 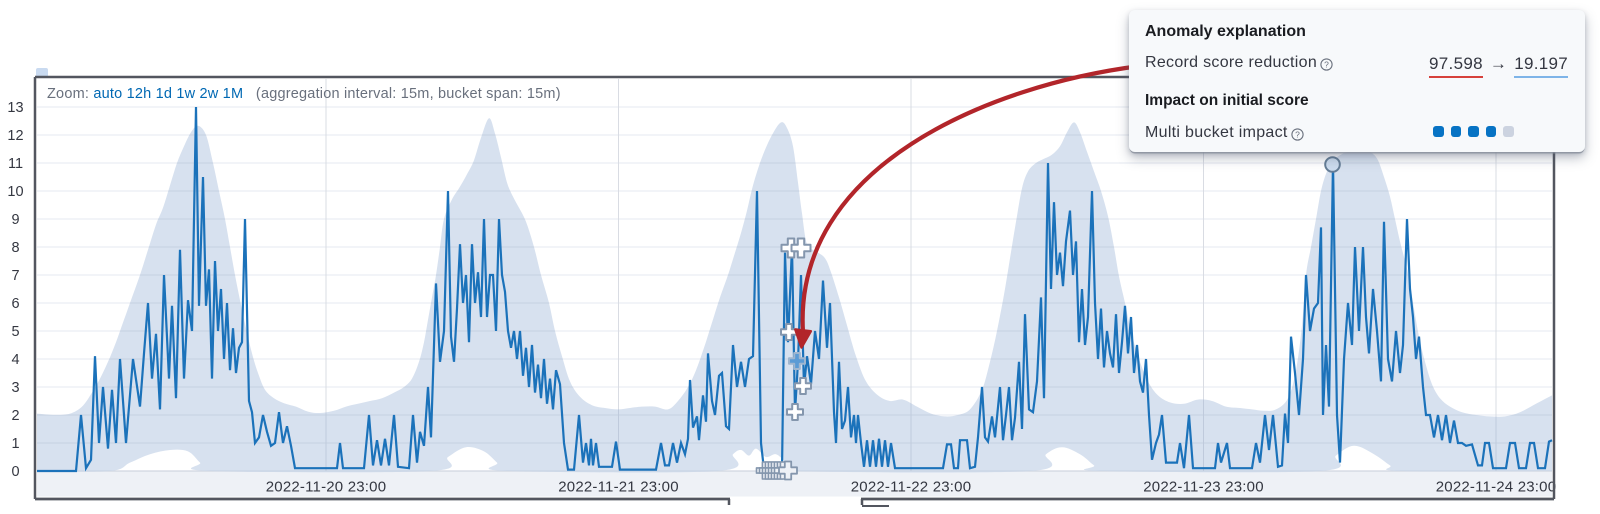 I want to click on svg-text: 9, so click(x=15, y=220).